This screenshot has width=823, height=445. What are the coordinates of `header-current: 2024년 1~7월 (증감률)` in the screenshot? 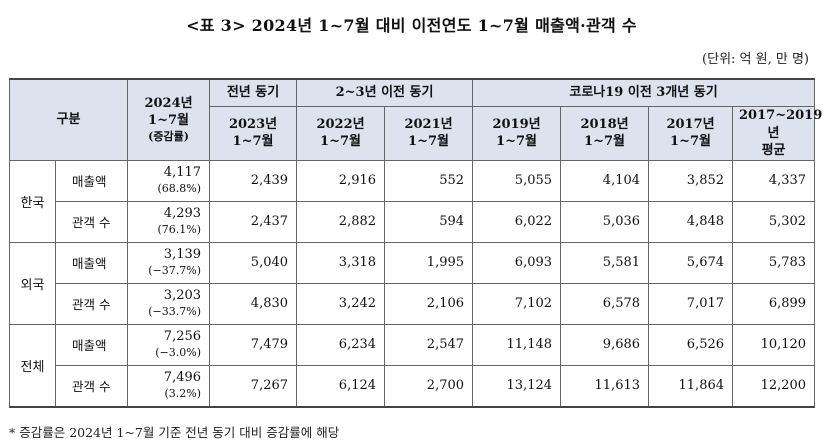 It's located at (169, 119).